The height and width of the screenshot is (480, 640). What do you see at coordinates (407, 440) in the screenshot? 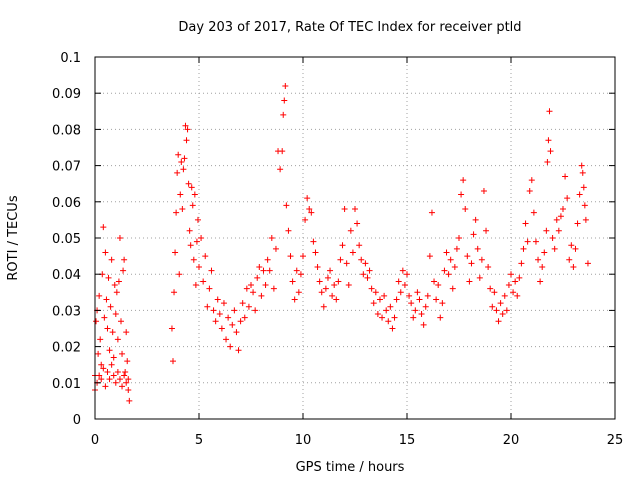
I see `x-tick-label: 15` at bounding box center [407, 440].